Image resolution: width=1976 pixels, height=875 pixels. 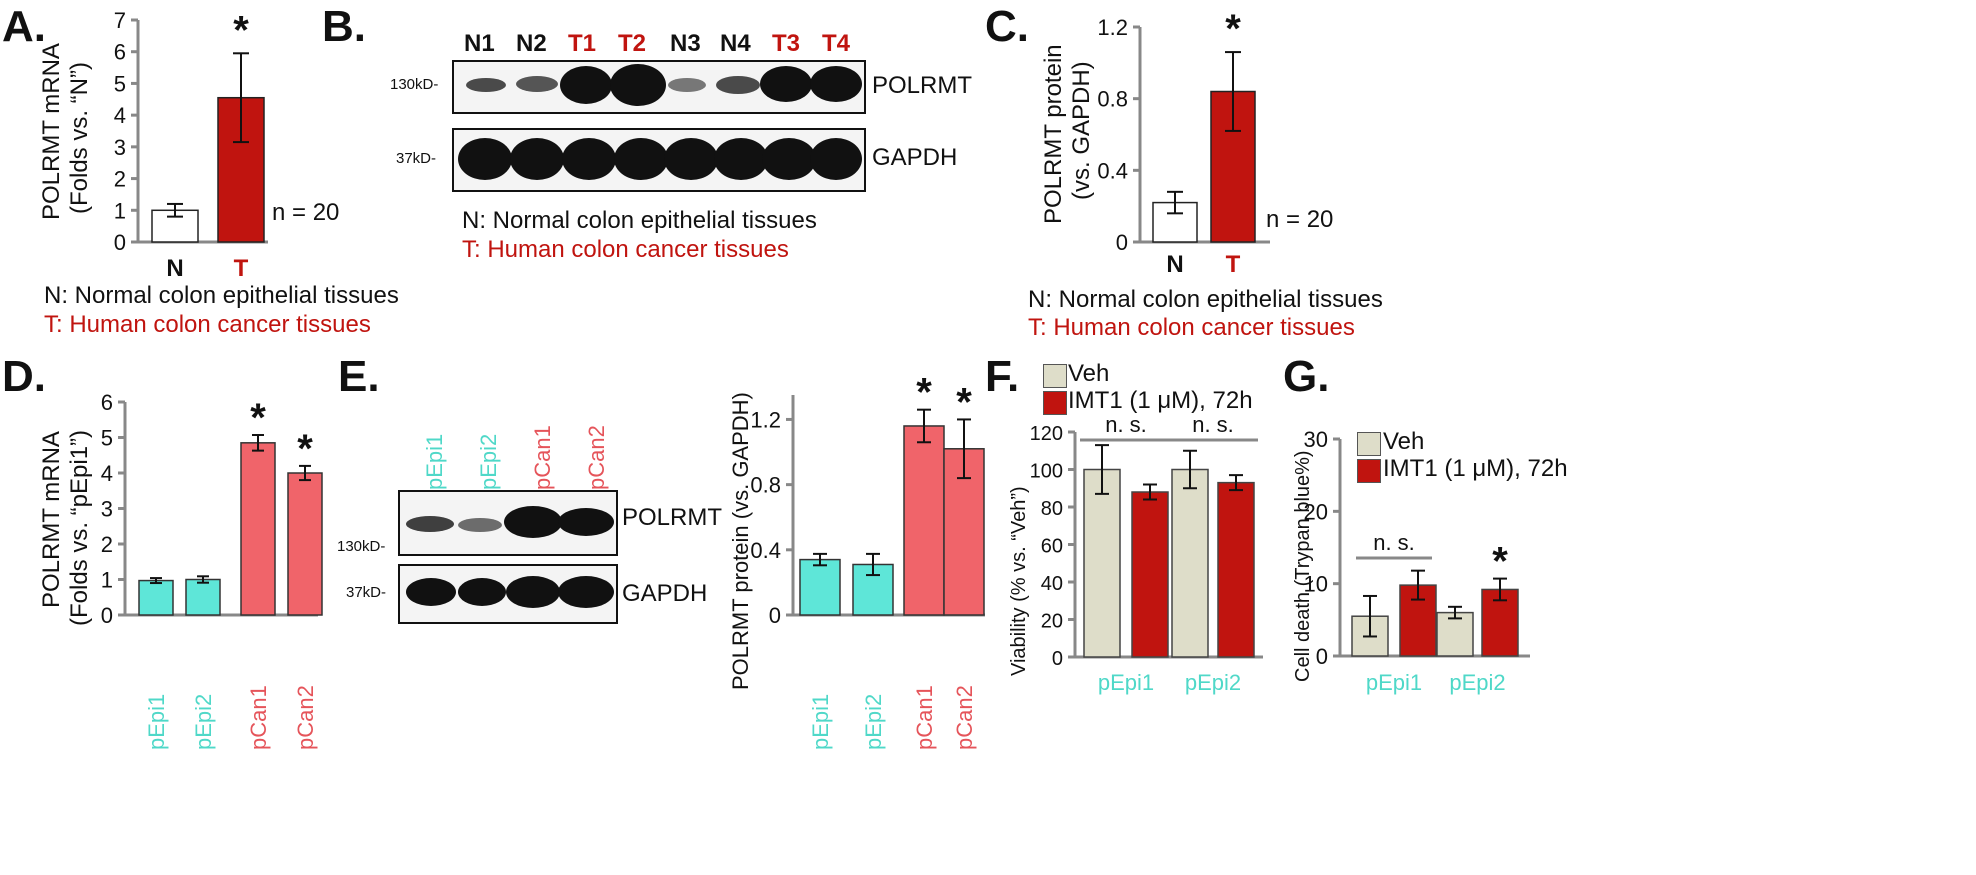 I want to click on y-tick-label: 1, so click(x=107, y=580).